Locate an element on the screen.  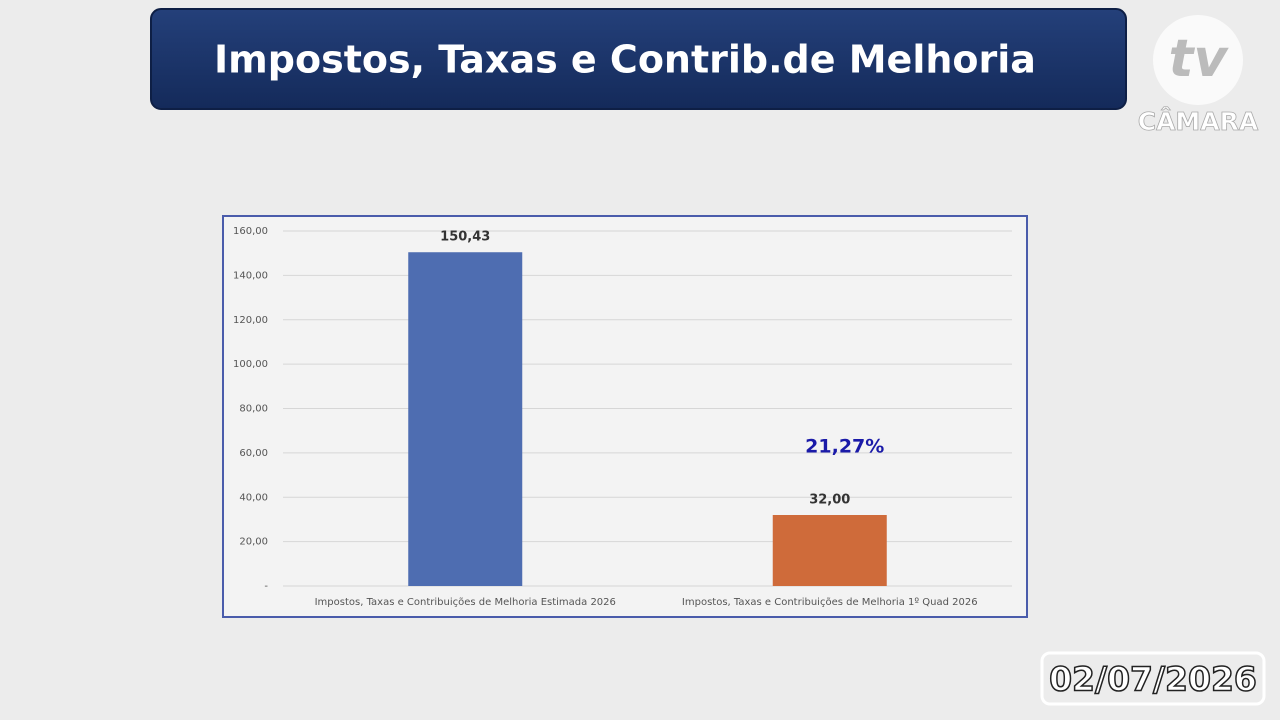
y-tick-label: 60,00 is located at coordinates (253, 453).